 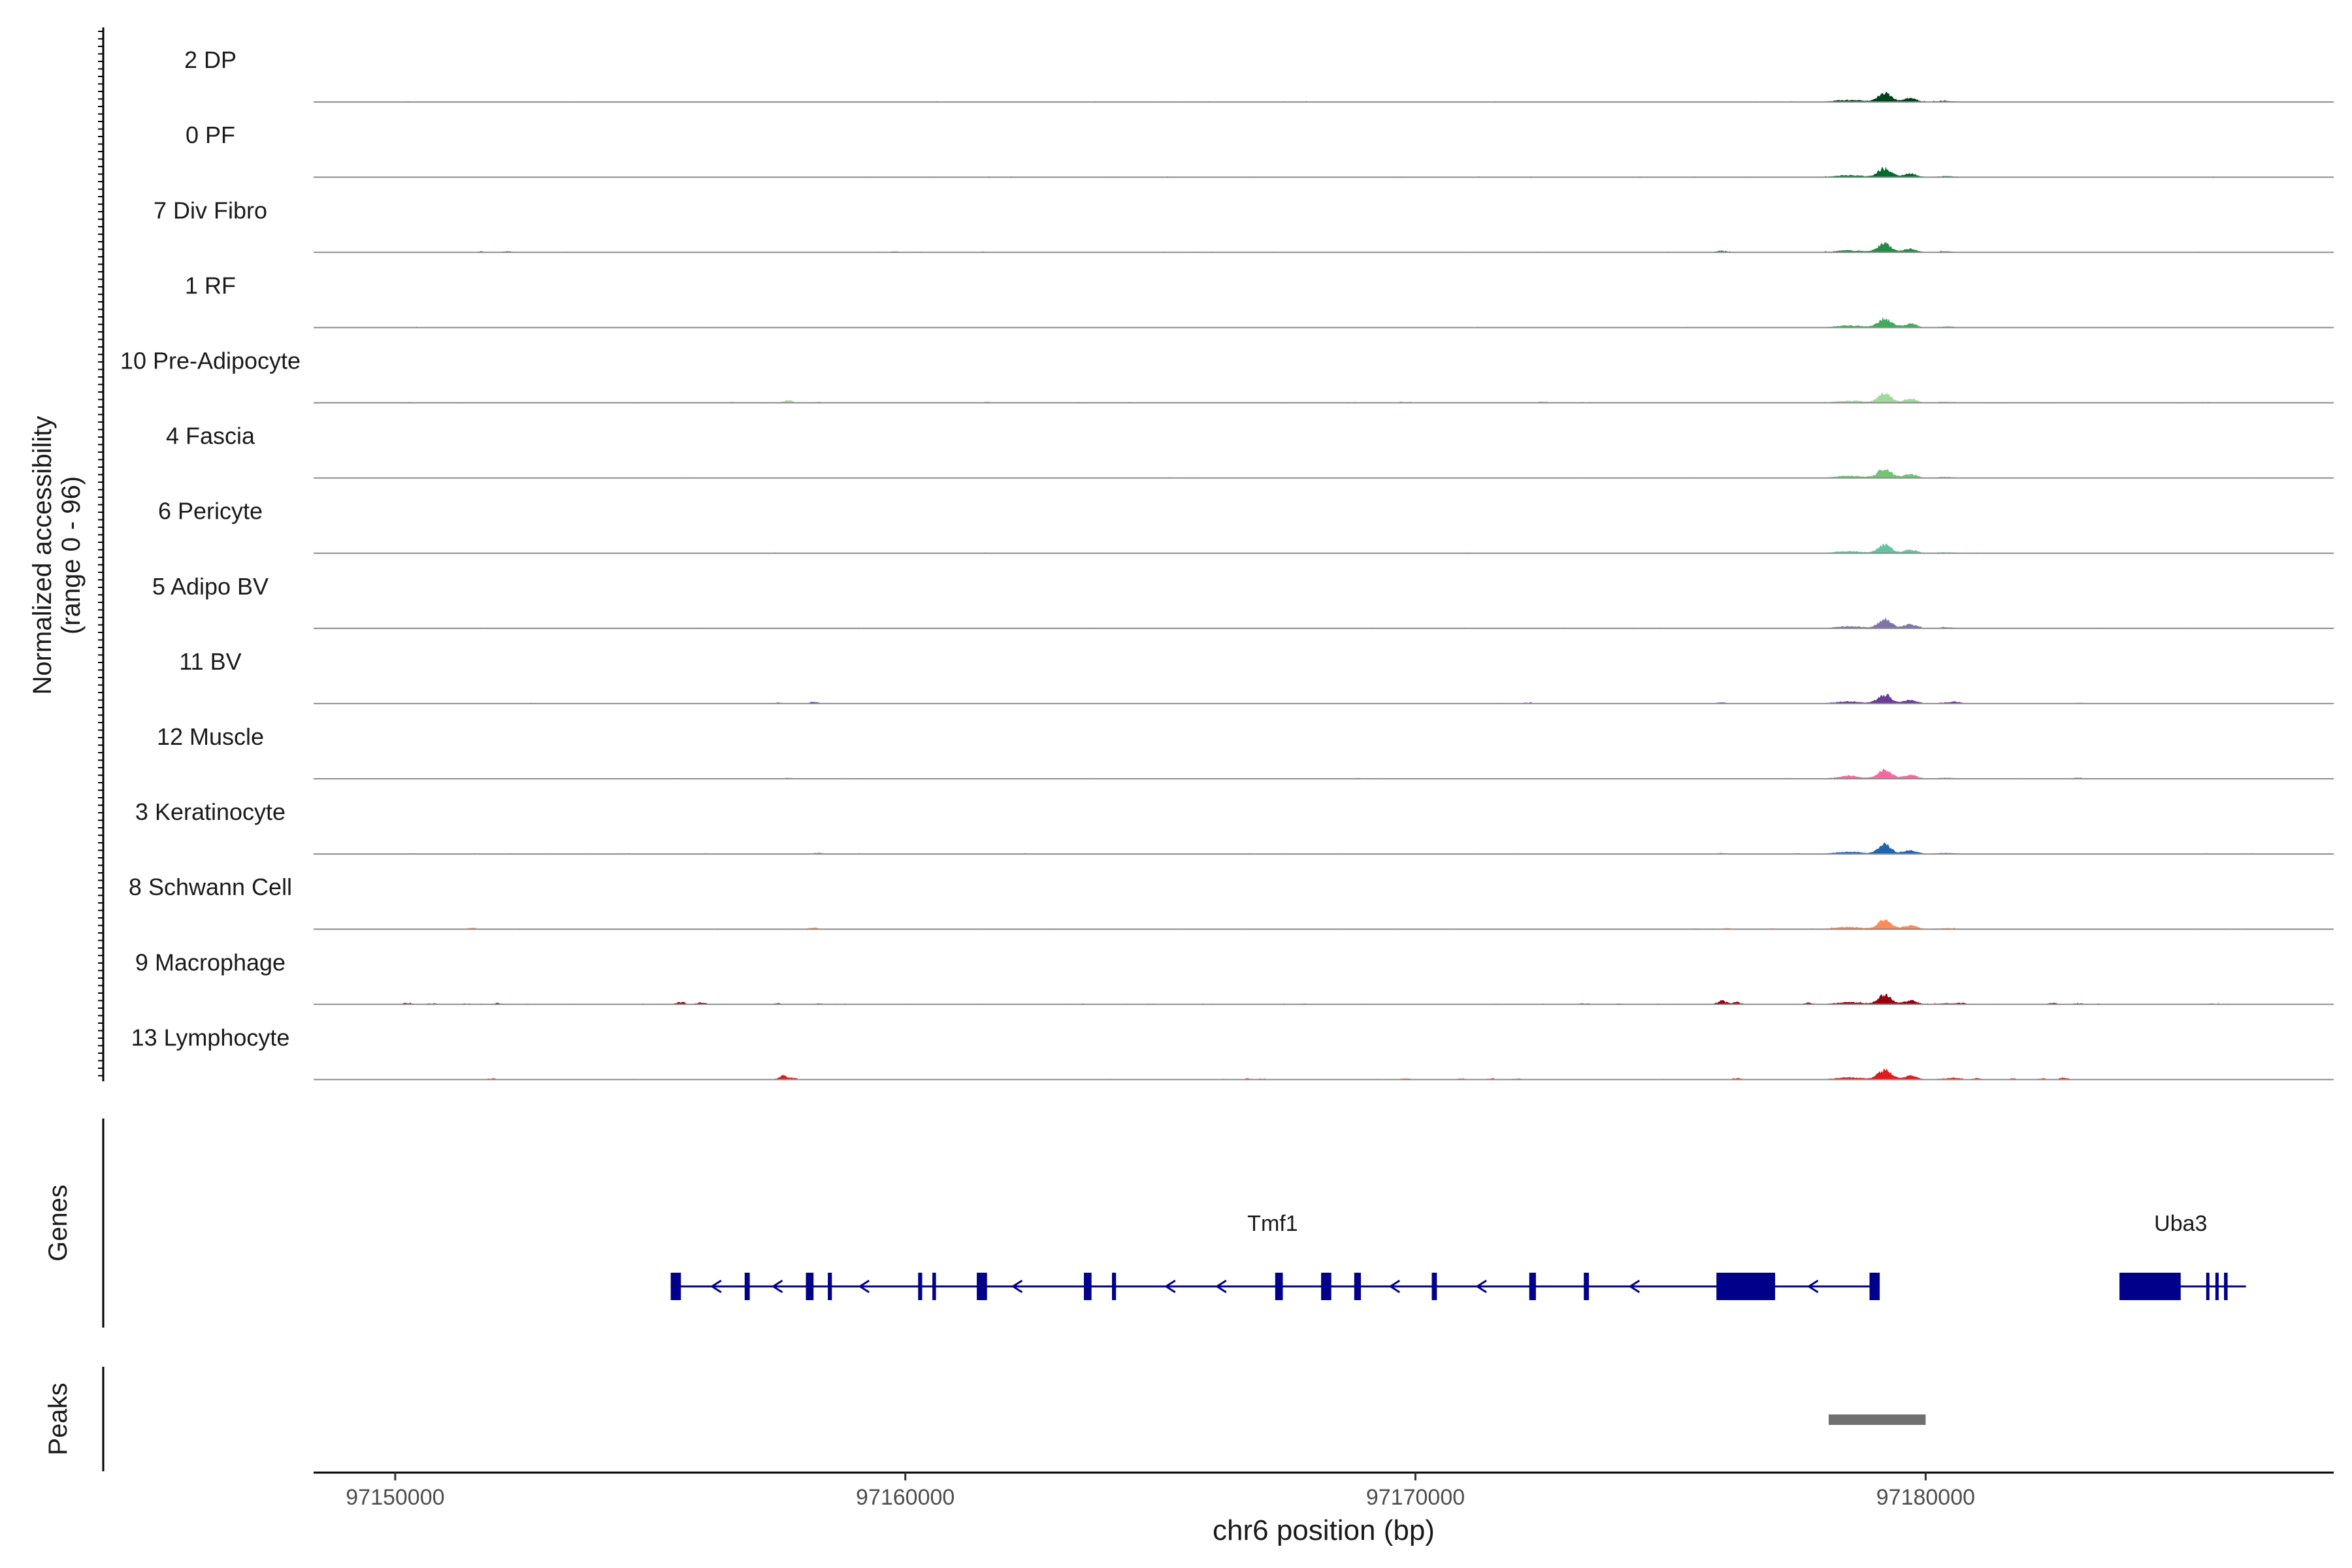 What do you see at coordinates (1259, 300) in the screenshot?
I see `track-1-rf: 1 RF` at bounding box center [1259, 300].